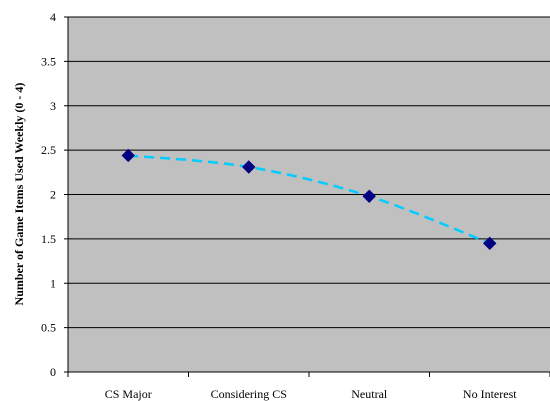  Describe the element at coordinates (19, 194) in the screenshot. I see `y-axis-title: Number of Game Items Used Weekly (0 - 4)` at that location.